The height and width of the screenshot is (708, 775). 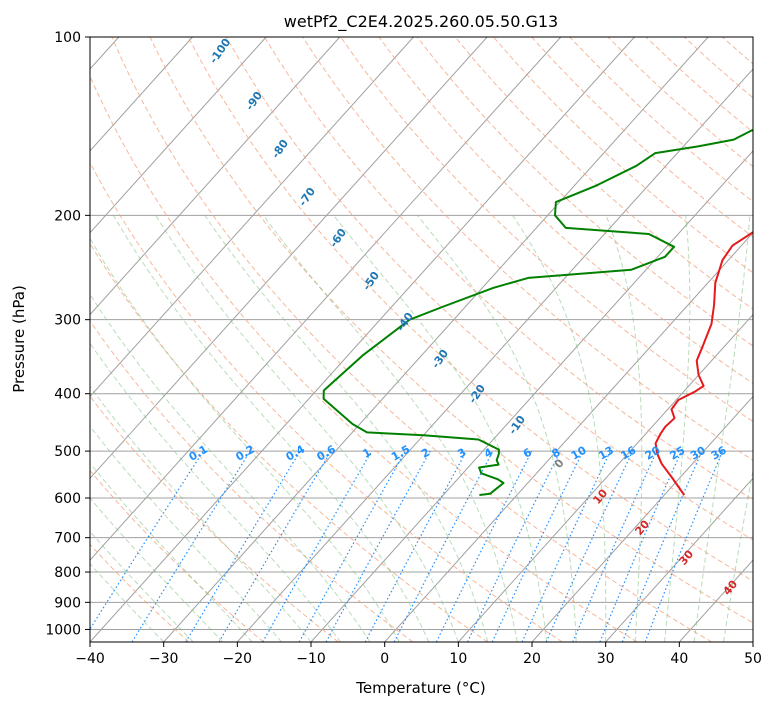 What do you see at coordinates (600, 496) in the screenshot?
I see `moist-adiabat-label: 10` at bounding box center [600, 496].